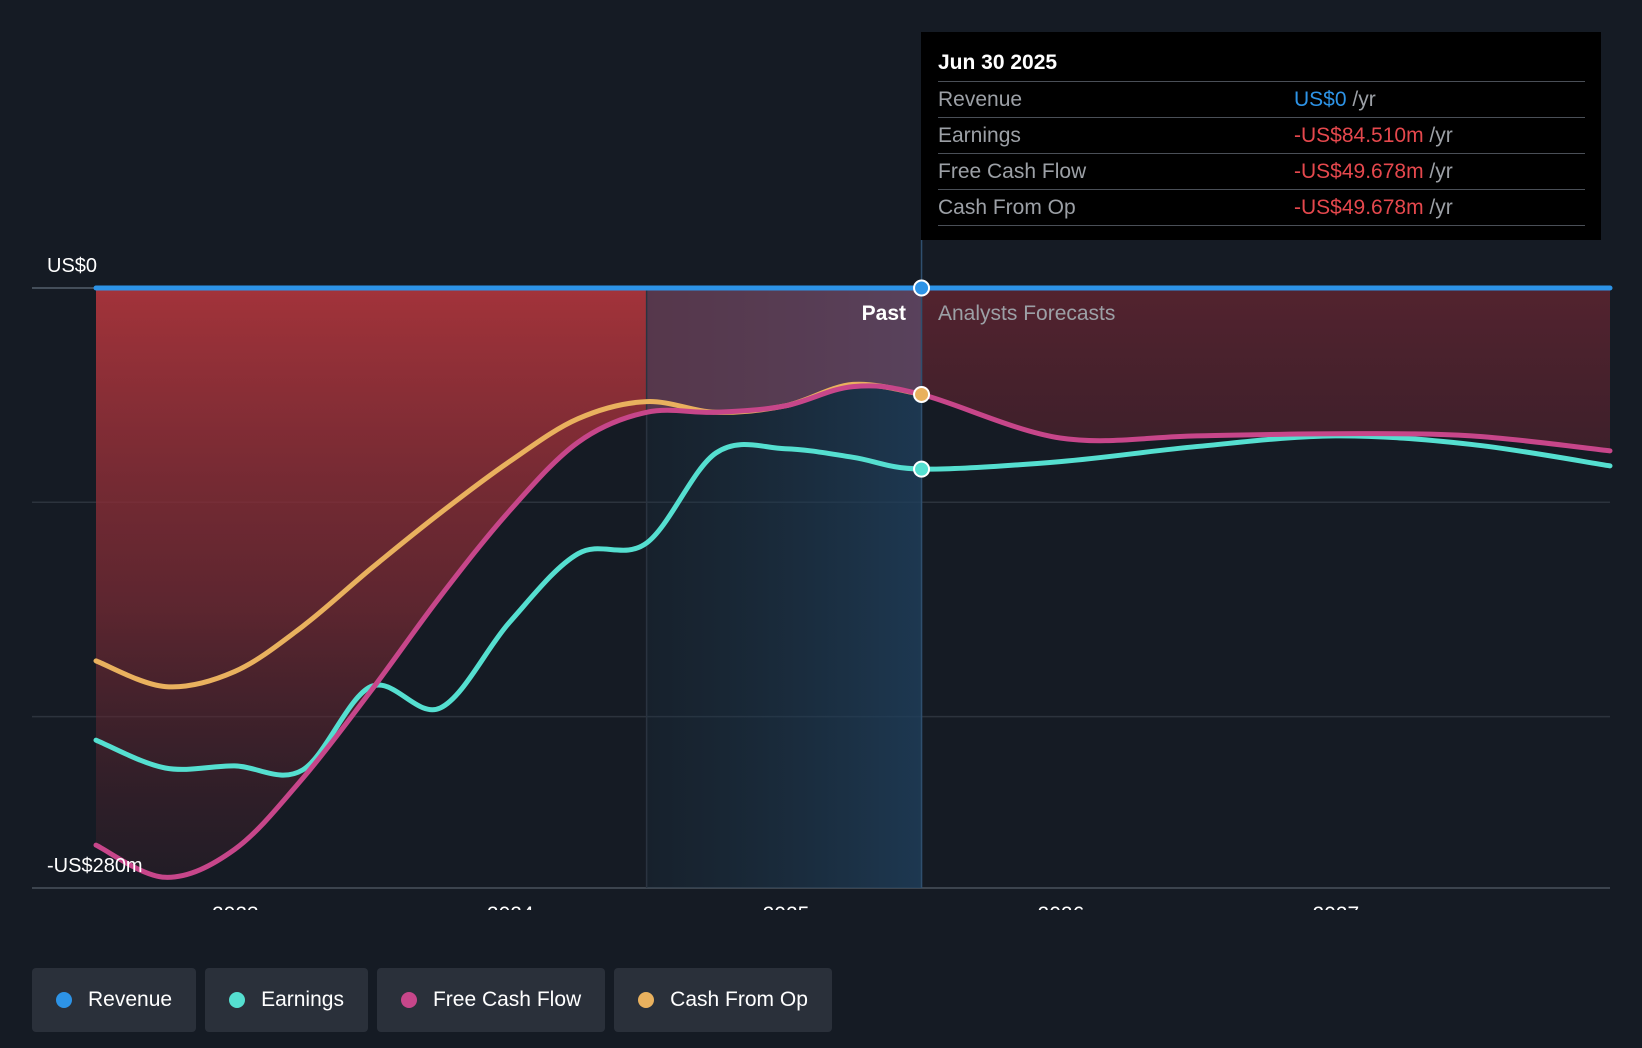 The width and height of the screenshot is (1642, 1048). I want to click on tooltip-row: Earnings -US$84.510m /yr, so click(1261, 136).